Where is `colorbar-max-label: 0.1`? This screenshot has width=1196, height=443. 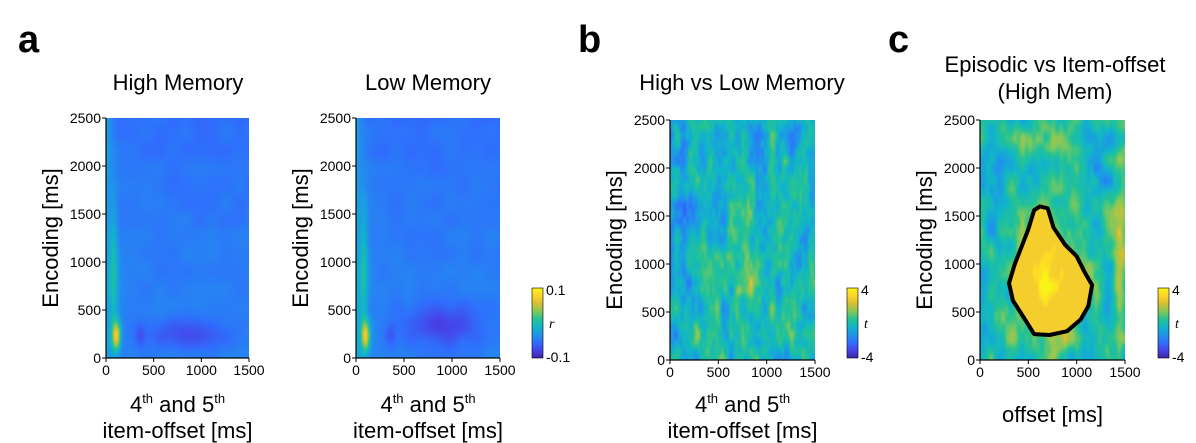 colorbar-max-label: 0.1 is located at coordinates (556, 290).